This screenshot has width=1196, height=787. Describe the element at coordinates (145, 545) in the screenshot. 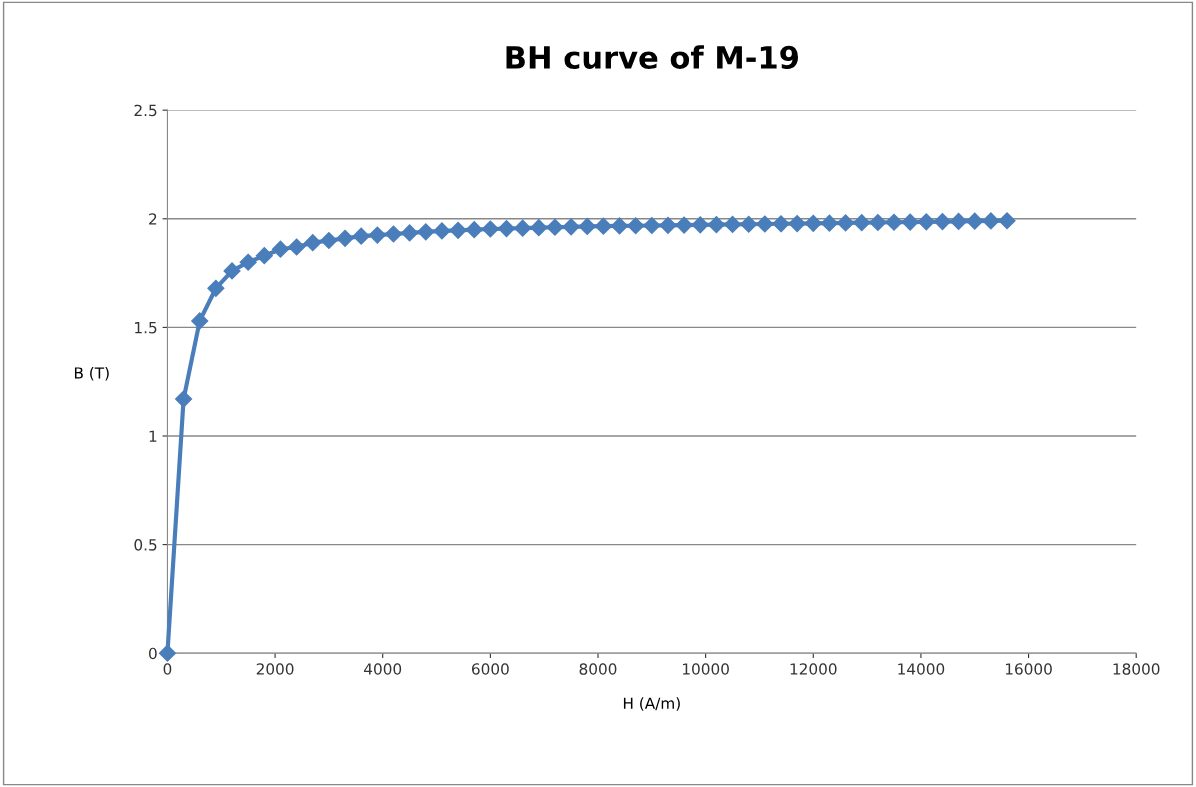

I see `y-tick-label: 0.5` at that location.